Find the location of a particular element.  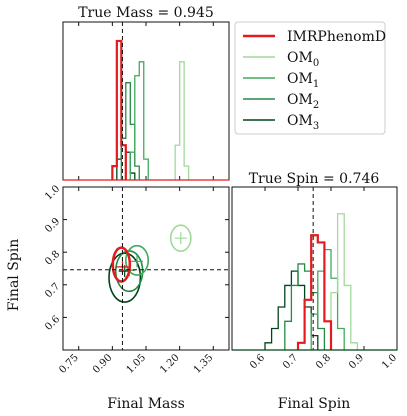

spin-hist-om1 is located at coordinates (327, 299).